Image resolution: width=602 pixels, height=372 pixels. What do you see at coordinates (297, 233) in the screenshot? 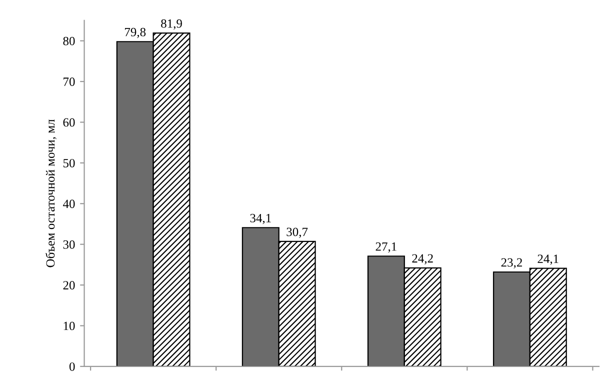
I see `data-label: 30,7` at bounding box center [297, 233].